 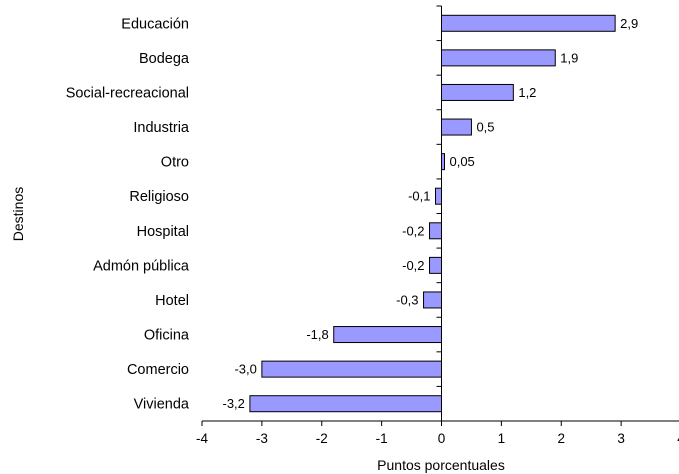 What do you see at coordinates (158, 370) in the screenshot?
I see `category-label-10: Comercio` at bounding box center [158, 370].